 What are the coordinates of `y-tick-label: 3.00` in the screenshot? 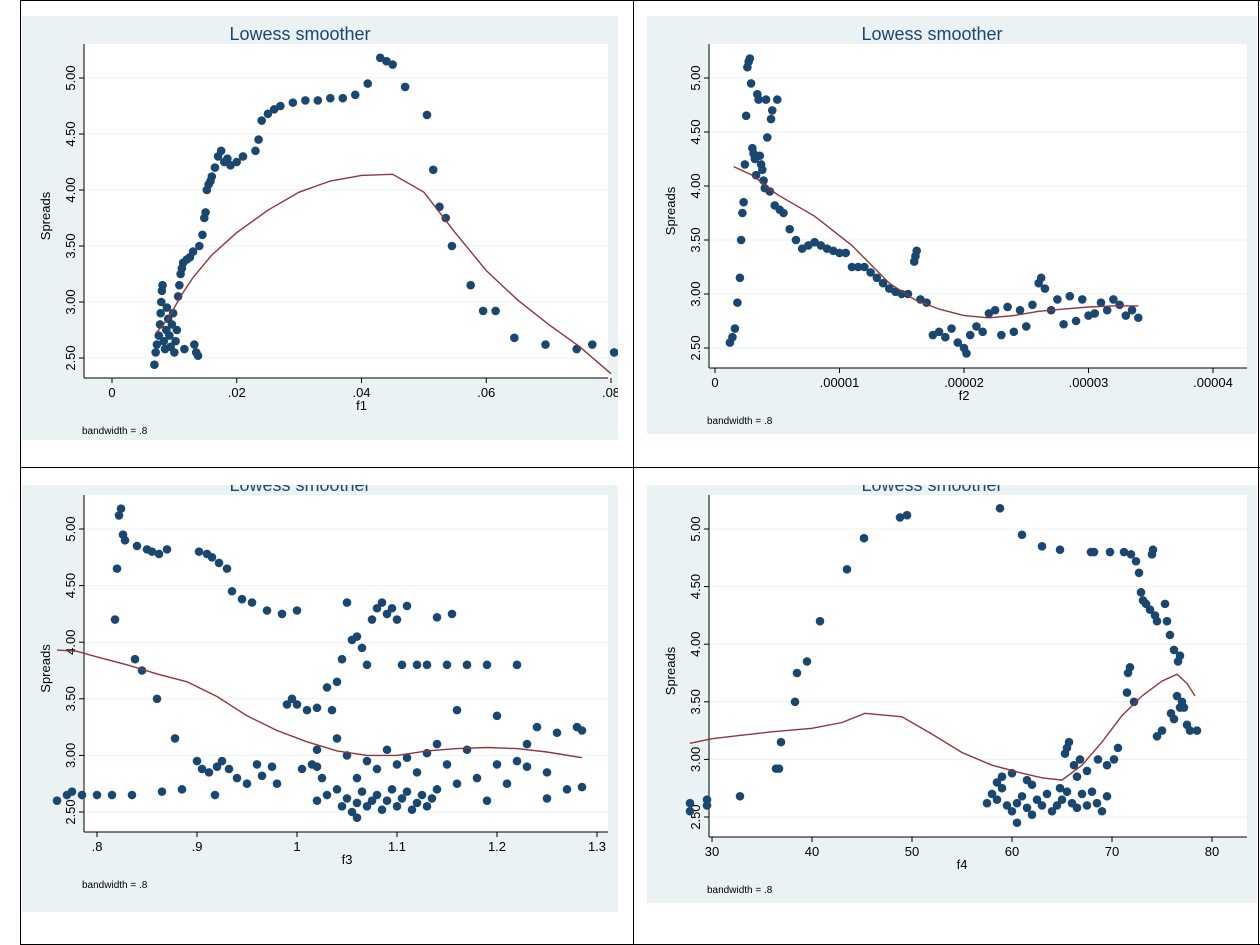 It's located at (695, 293).